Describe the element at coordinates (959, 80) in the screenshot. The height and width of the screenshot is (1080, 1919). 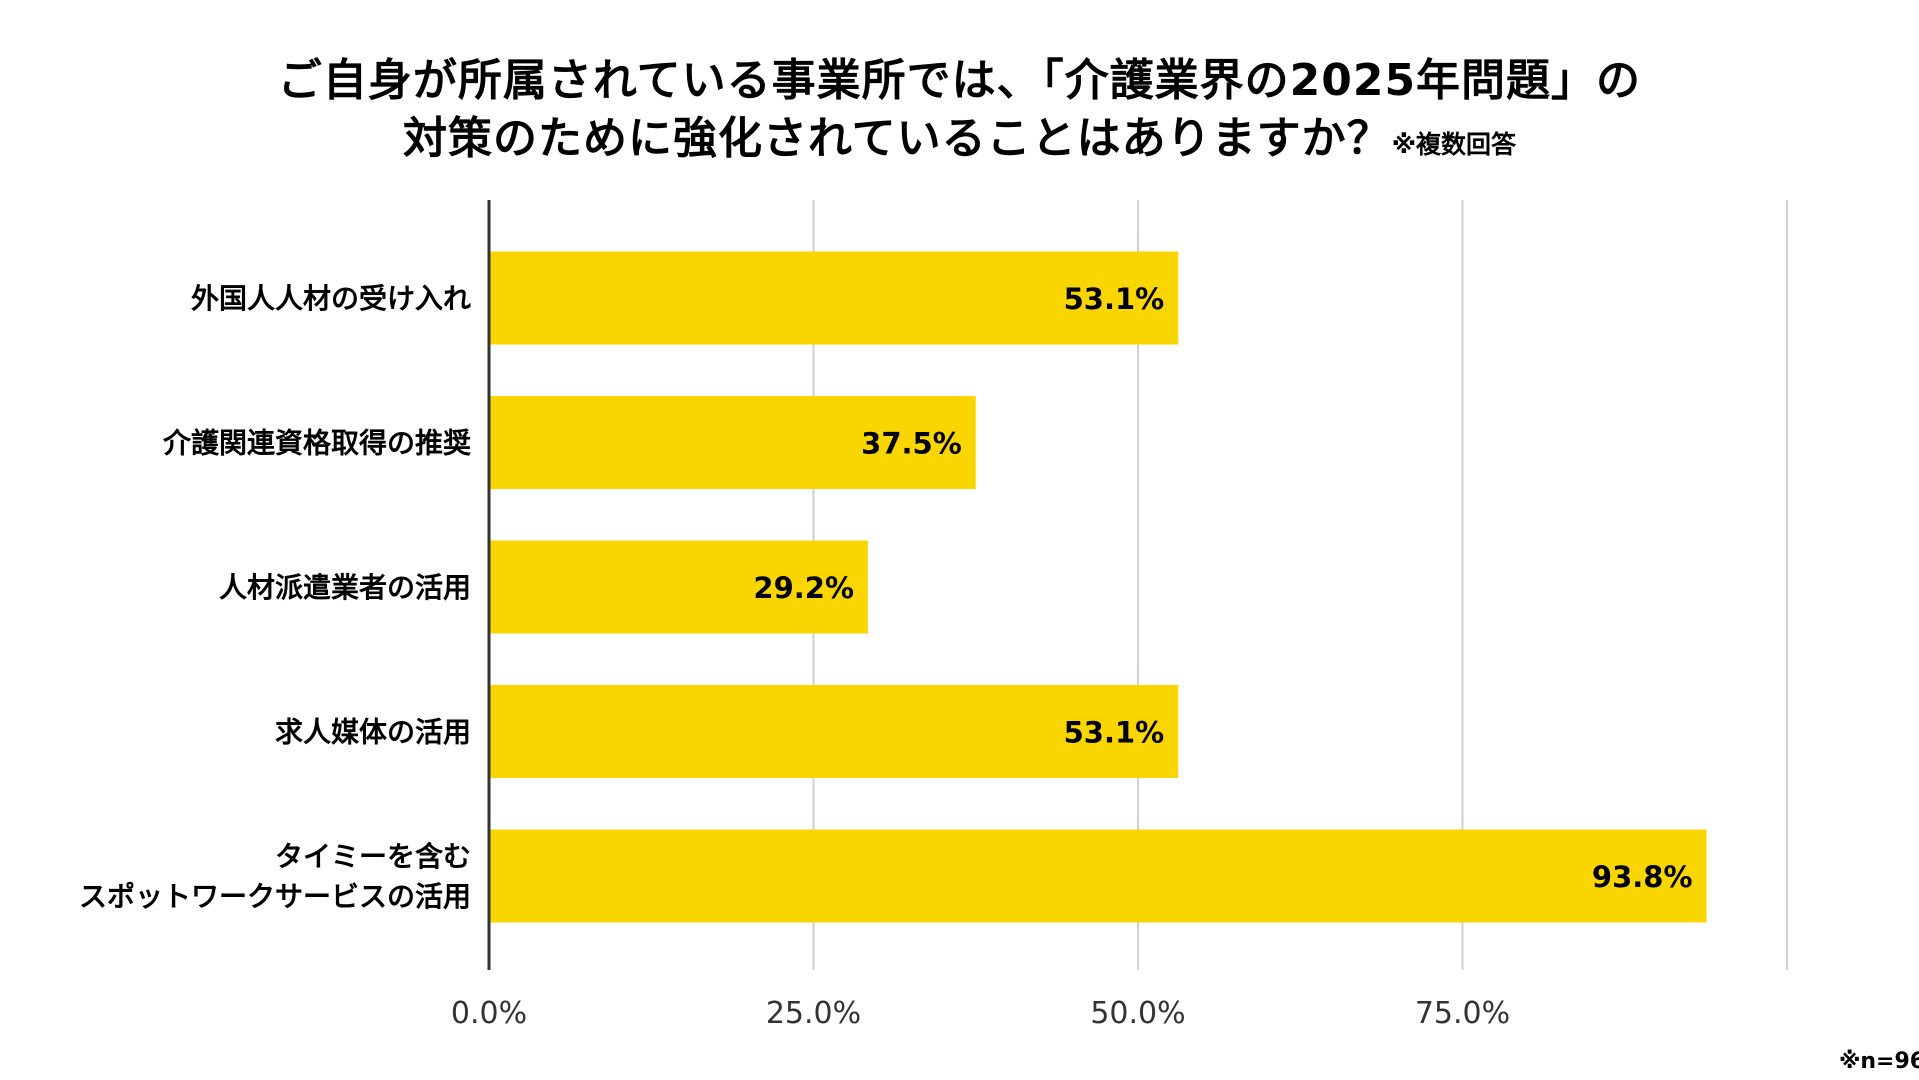
I see `chart-title-line1: ご自身が所属されている事業所では、「介護業界の2025年問題」の` at that location.